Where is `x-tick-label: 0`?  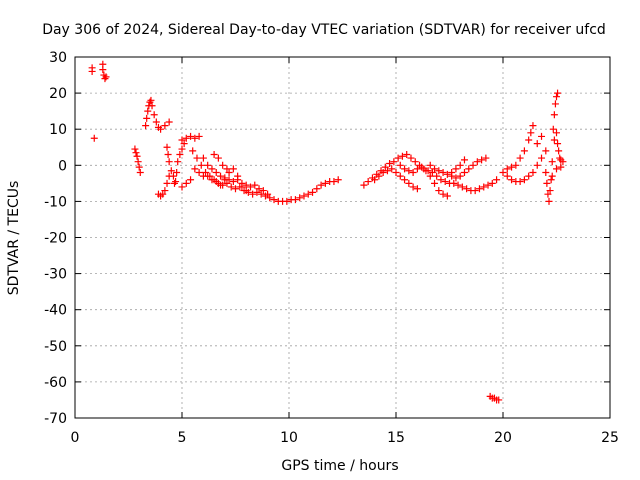
x-tick-label: 0 is located at coordinates (75, 438).